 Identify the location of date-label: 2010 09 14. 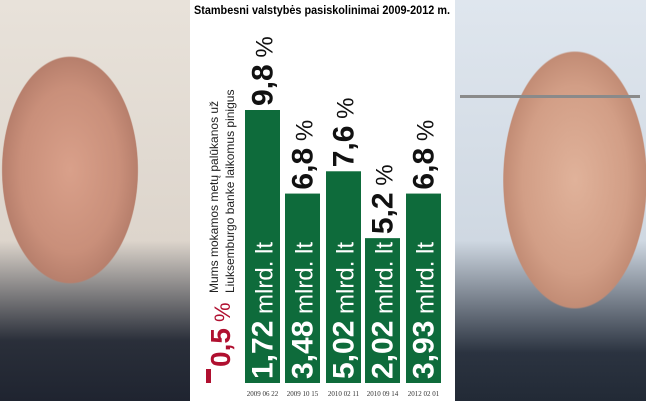
(383, 394).